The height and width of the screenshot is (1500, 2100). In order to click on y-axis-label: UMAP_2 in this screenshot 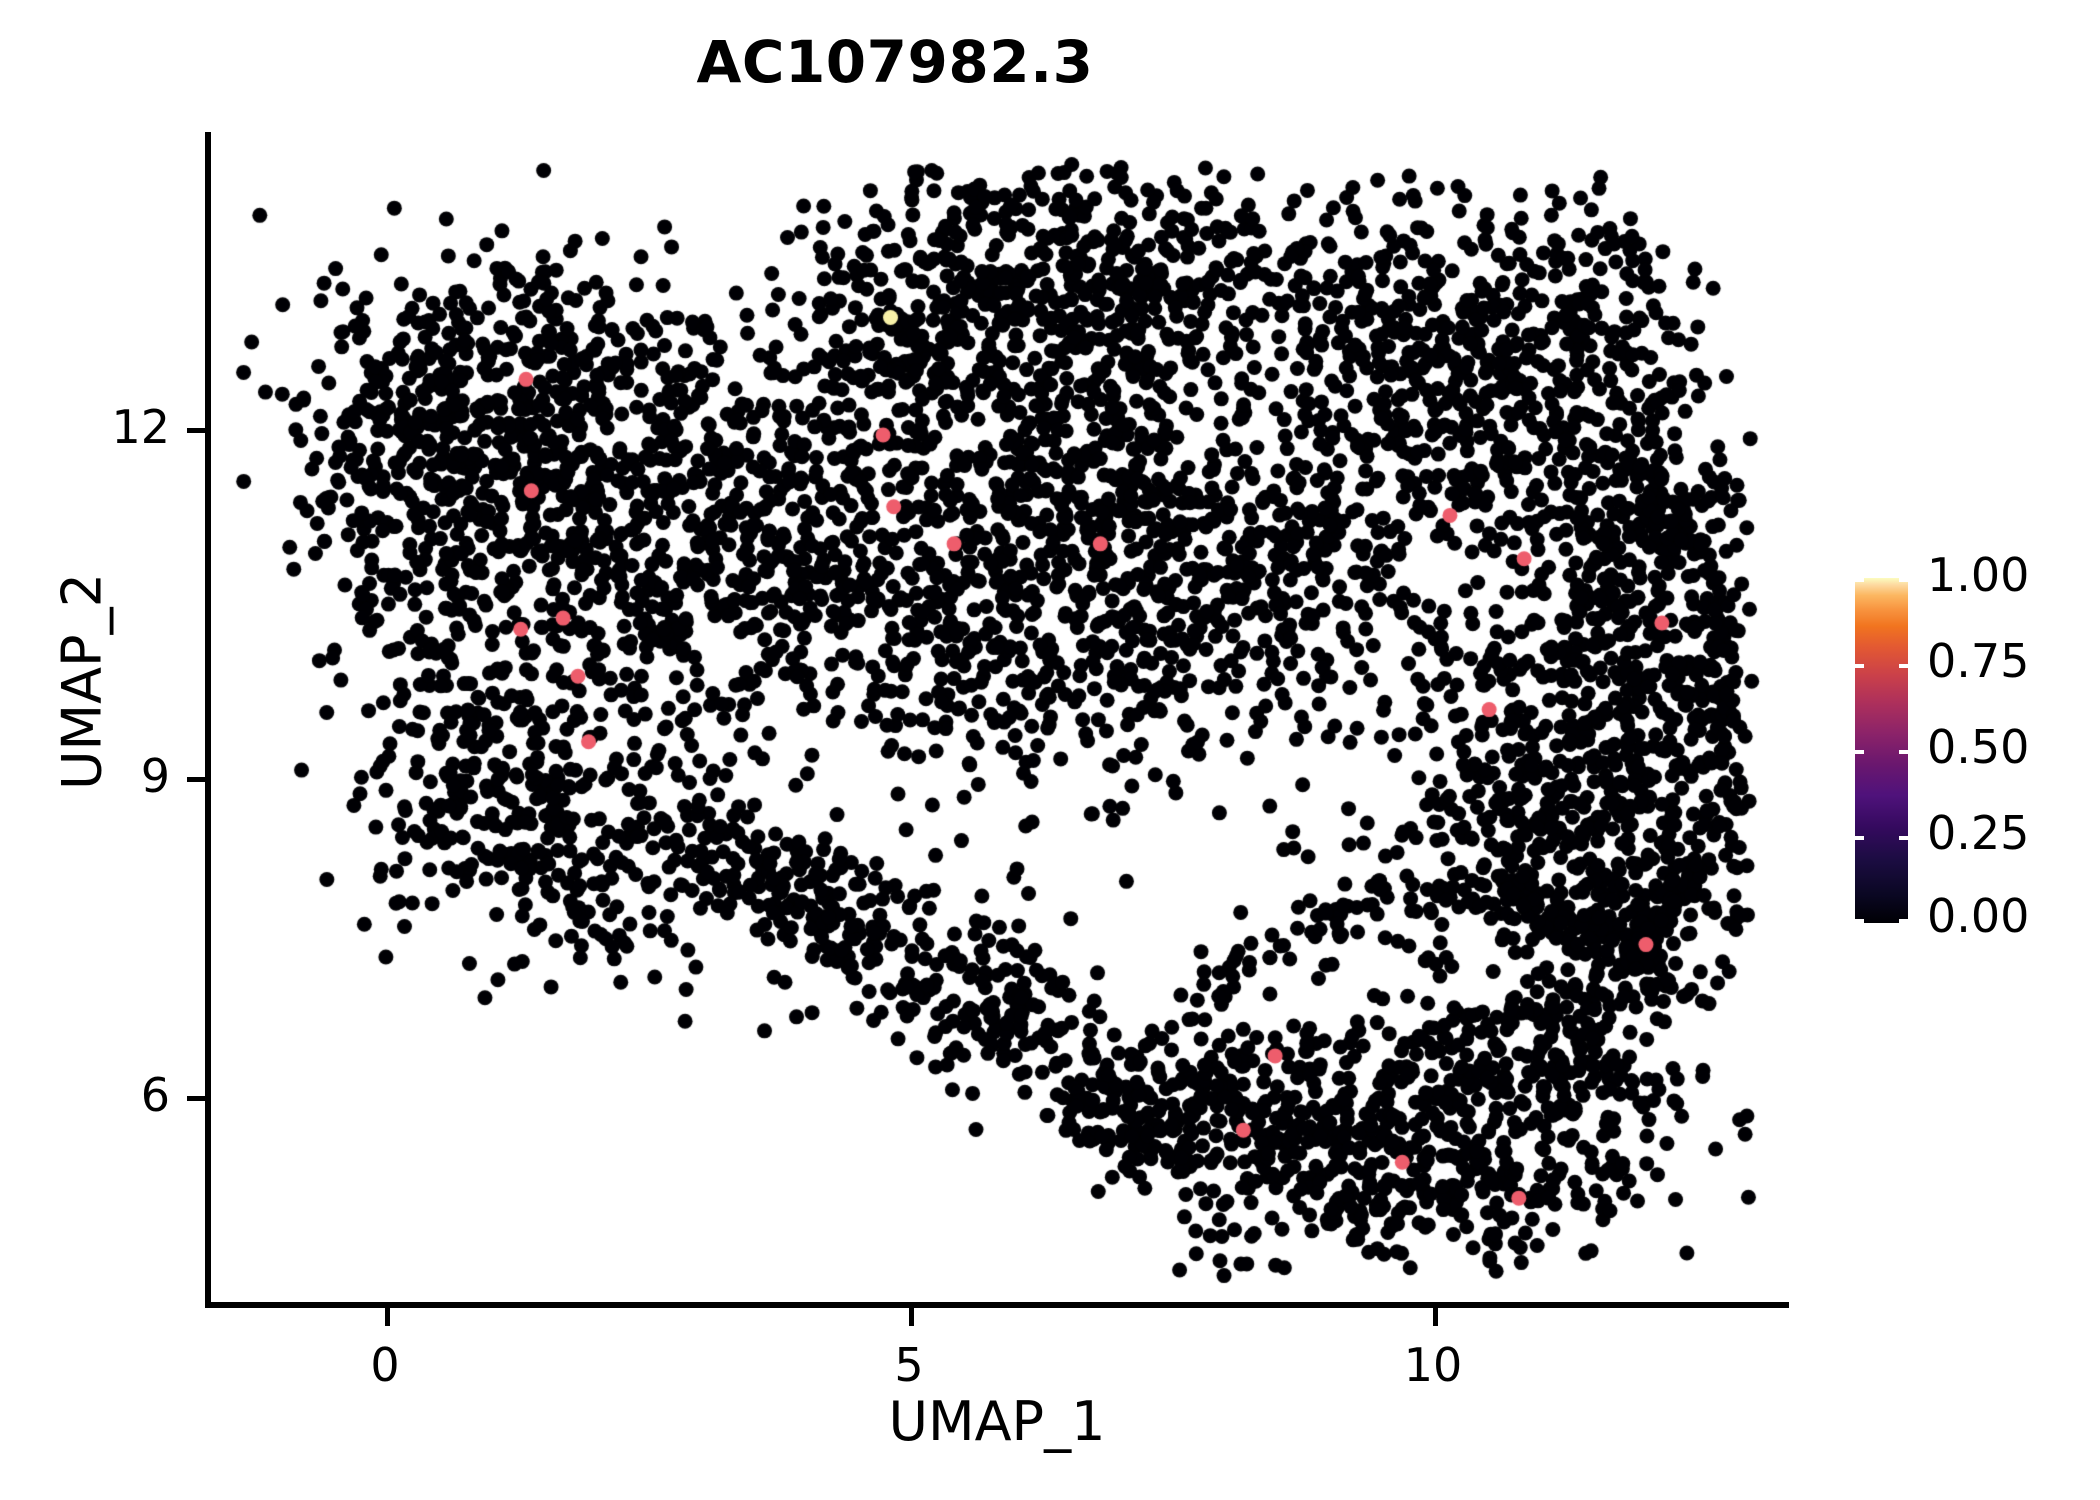, I will do `click(82, 681)`.